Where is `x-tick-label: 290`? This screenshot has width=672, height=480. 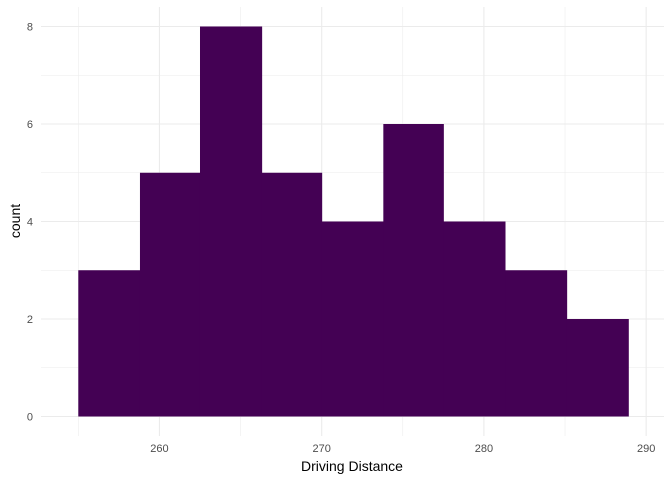 x-tick-label: 290 is located at coordinates (646, 449).